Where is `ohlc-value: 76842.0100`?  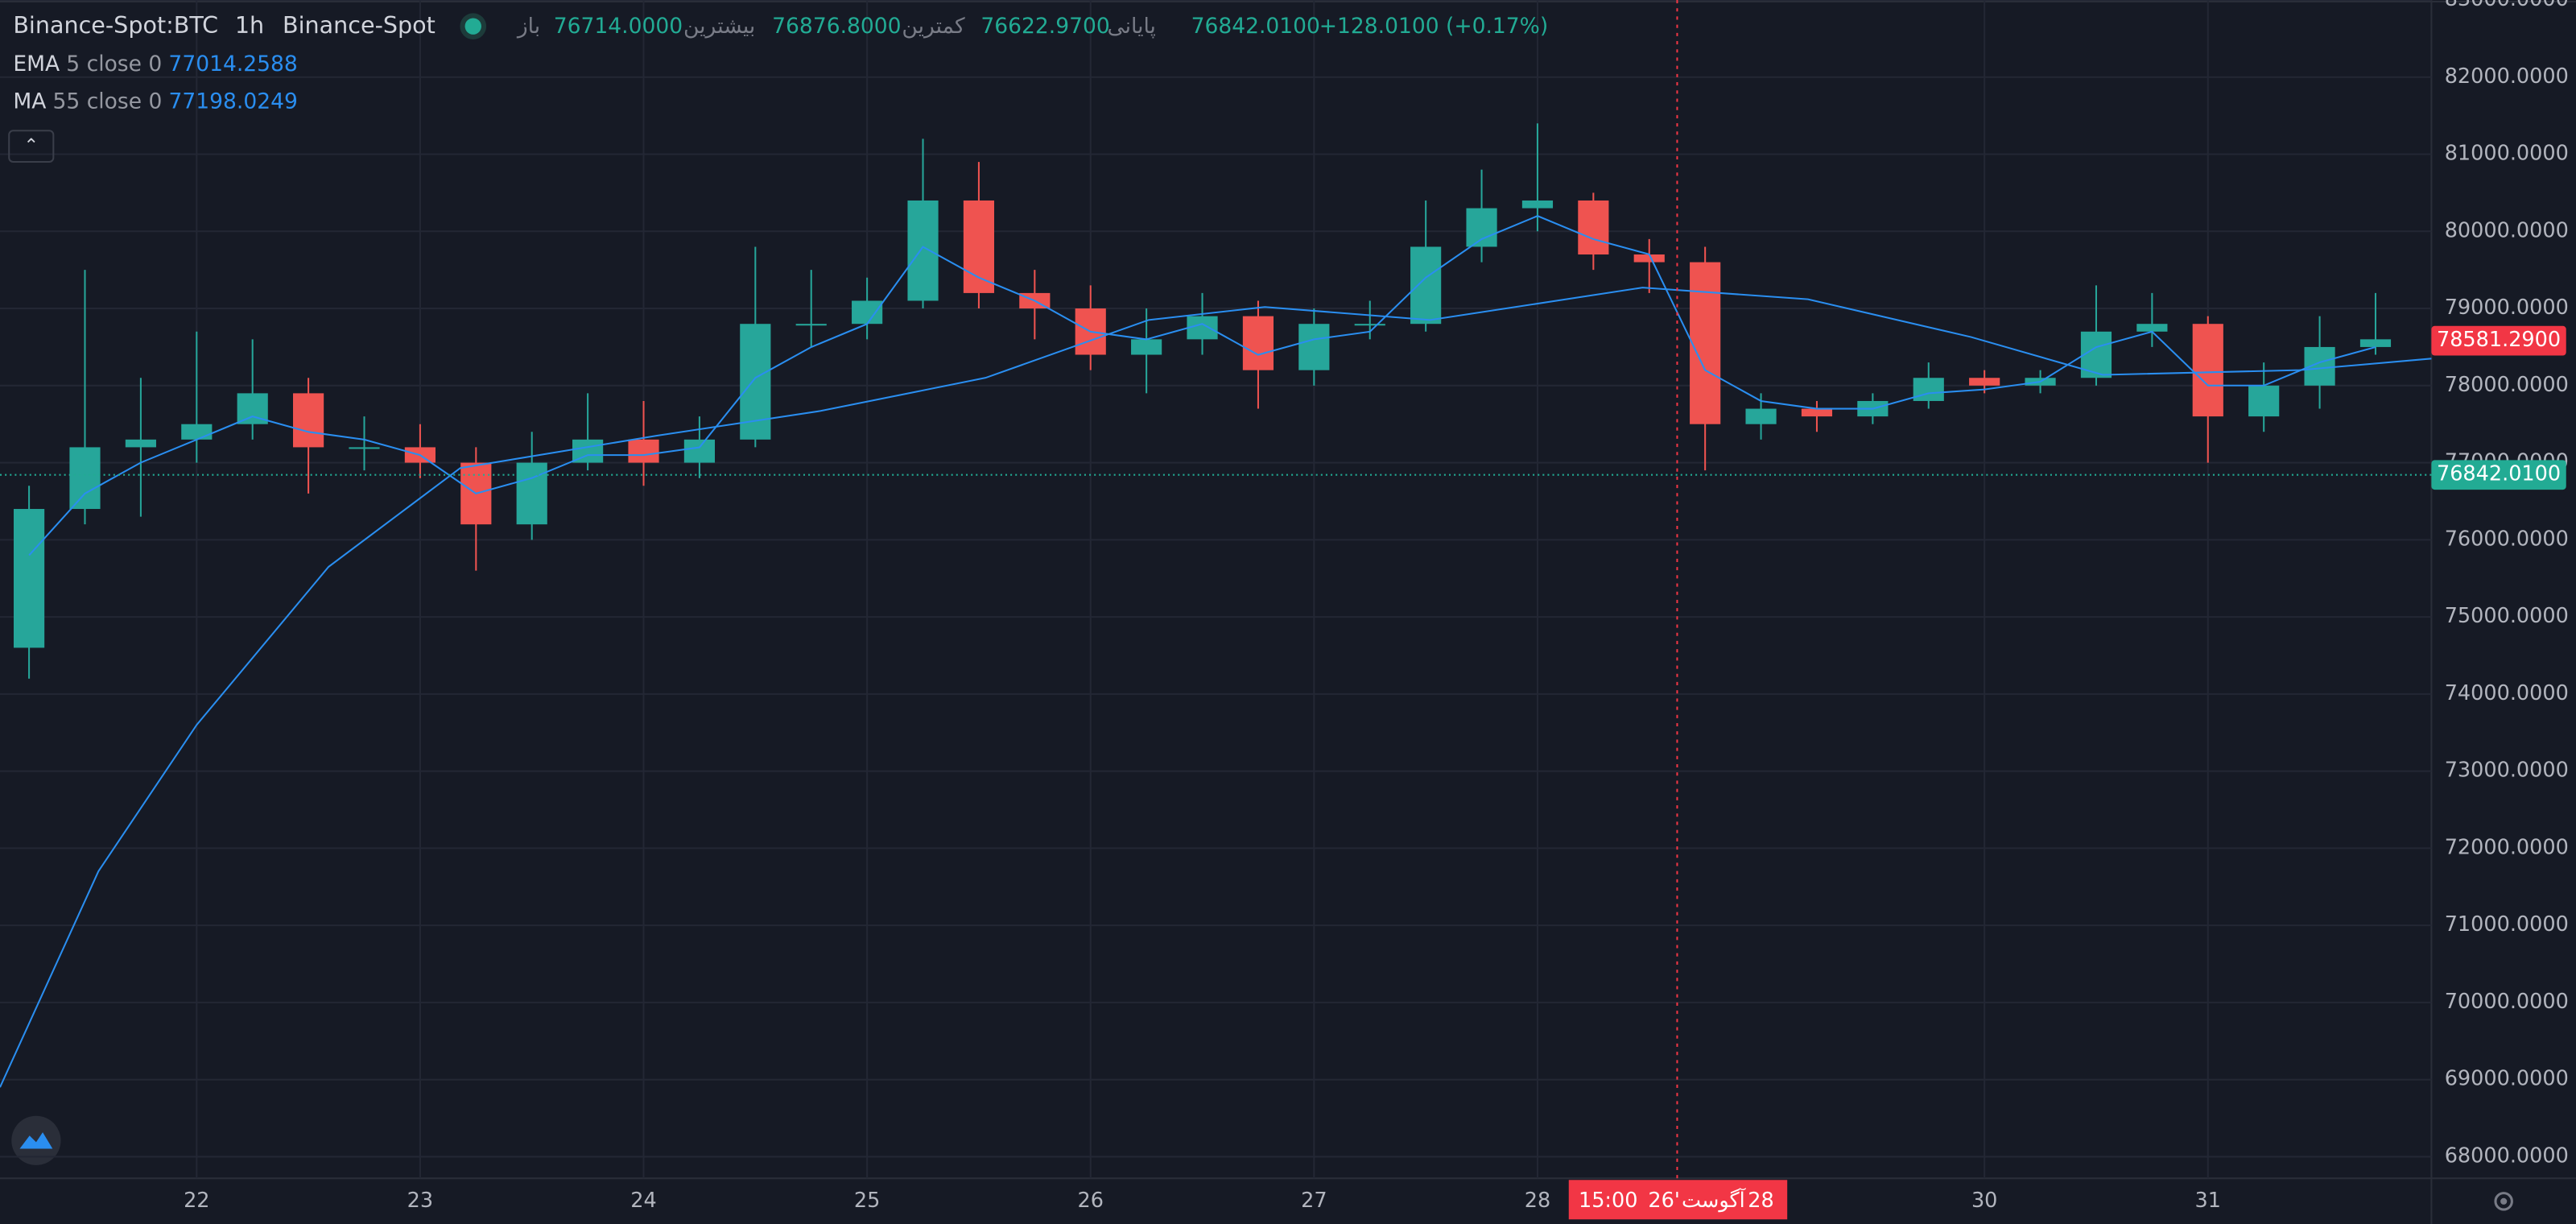 ohlc-value: 76842.0100 is located at coordinates (1255, 26).